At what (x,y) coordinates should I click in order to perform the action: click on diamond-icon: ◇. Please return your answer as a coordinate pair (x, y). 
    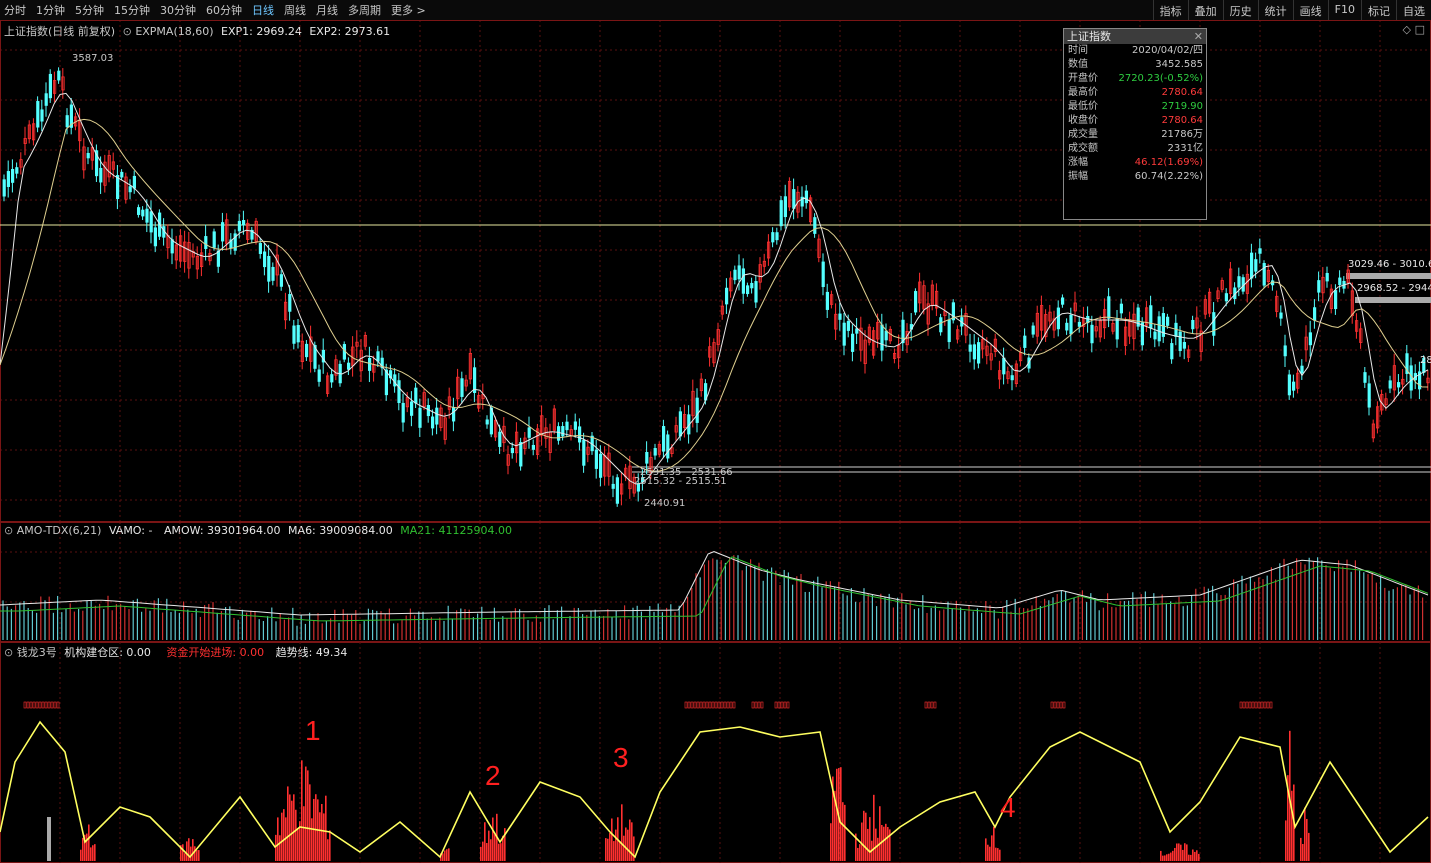
    Looking at the image, I should click on (1406, 29).